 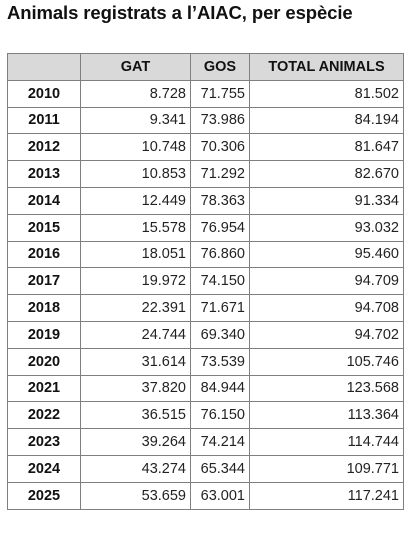 What do you see at coordinates (220, 147) in the screenshot?
I see `cell-gos: 70.306` at bounding box center [220, 147].